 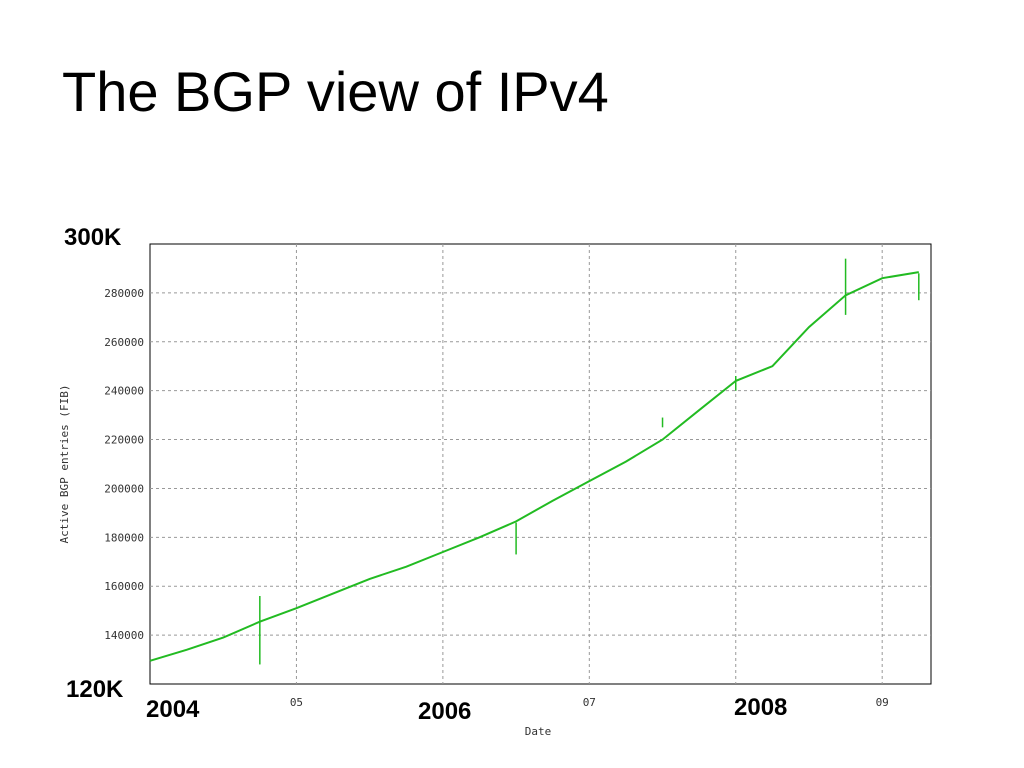 I want to click on y-tick-label: 260000, so click(x=124, y=342).